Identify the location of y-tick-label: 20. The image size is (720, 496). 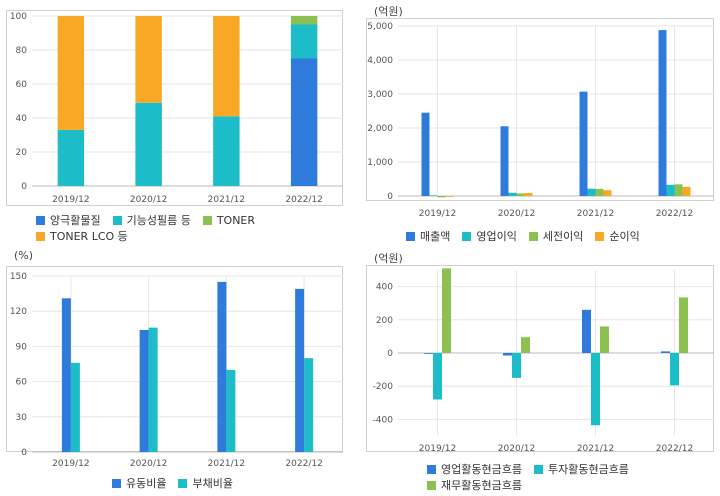
(22, 153).